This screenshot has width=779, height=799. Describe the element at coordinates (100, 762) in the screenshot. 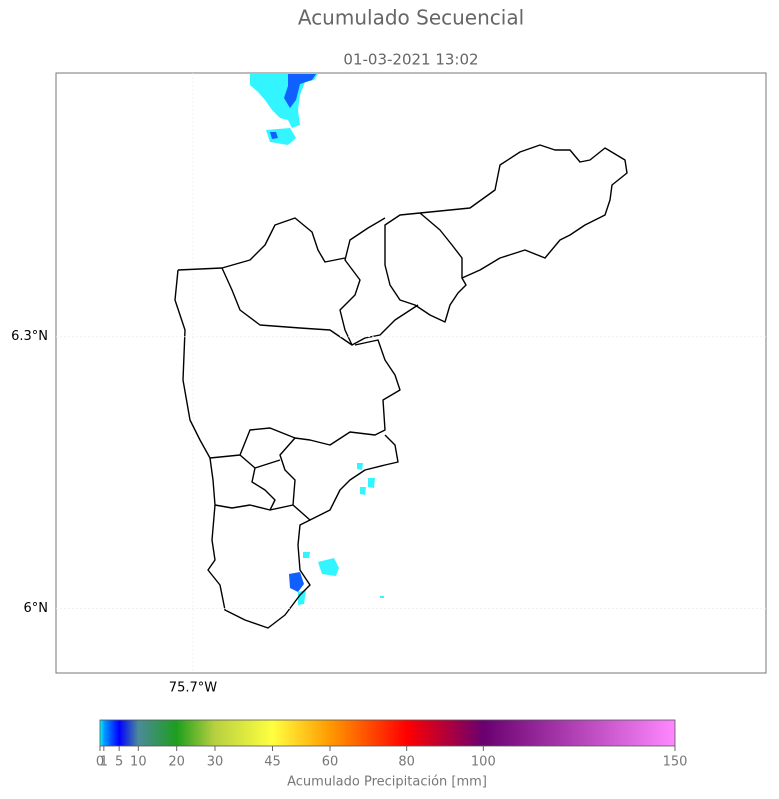

I see `colorbar-tick-label: 0` at that location.